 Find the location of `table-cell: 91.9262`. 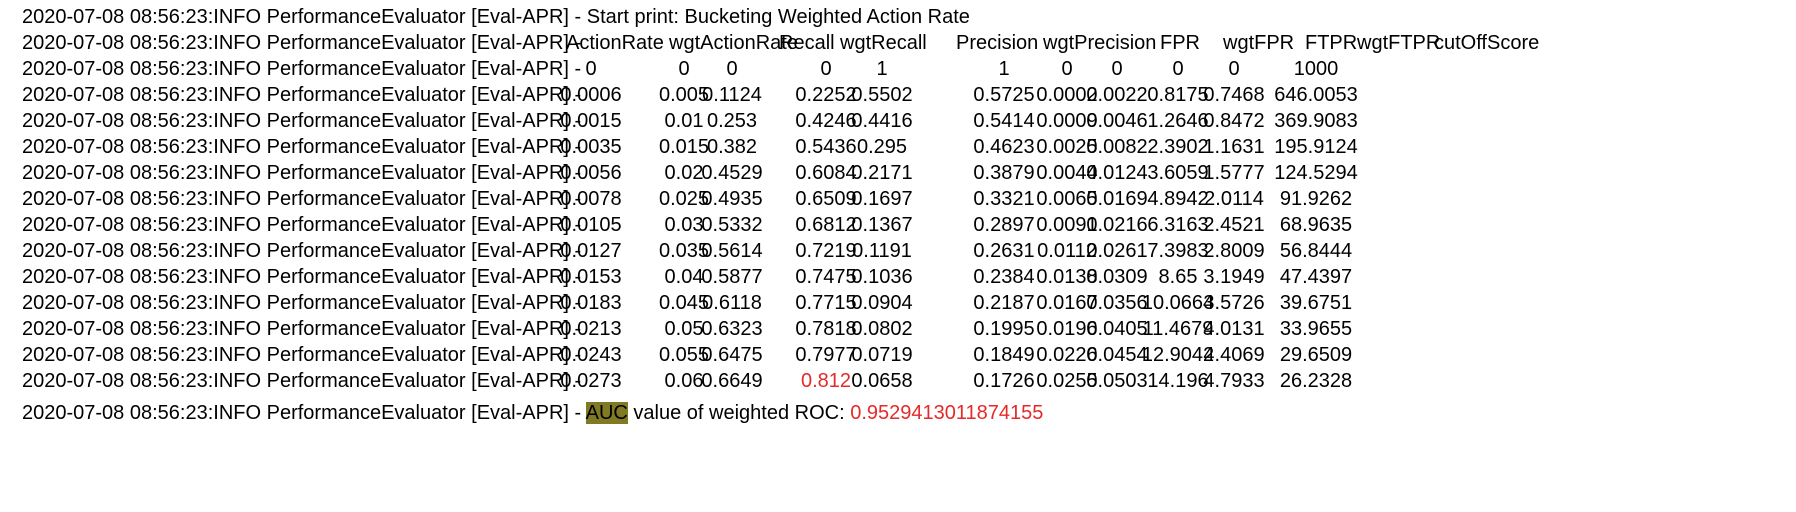

table-cell: 91.9262 is located at coordinates (1316, 199).